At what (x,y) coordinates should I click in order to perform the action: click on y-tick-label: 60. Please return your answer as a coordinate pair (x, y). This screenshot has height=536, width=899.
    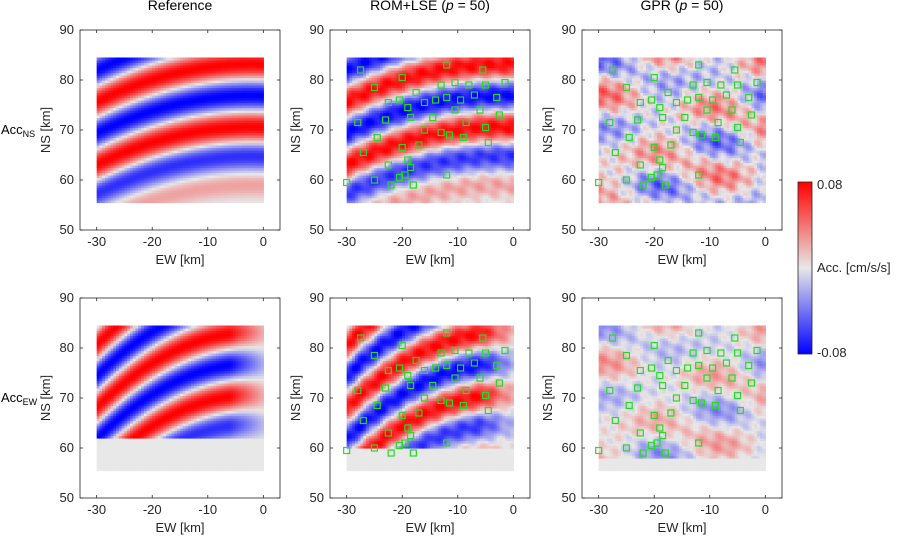
    Looking at the image, I should click on (67, 179).